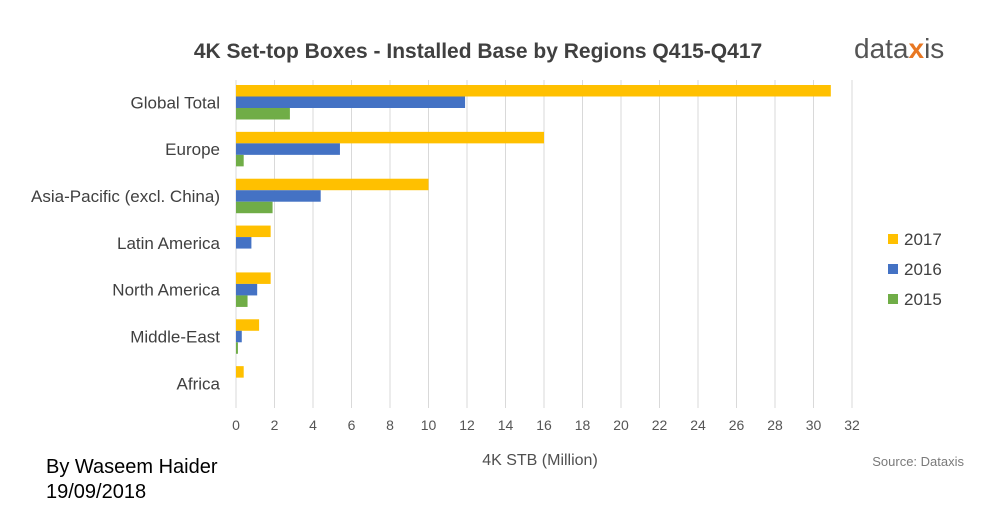 This screenshot has height=510, width=989. Describe the element at coordinates (893, 269) in the screenshot. I see `legend-swatch-2016` at that location.